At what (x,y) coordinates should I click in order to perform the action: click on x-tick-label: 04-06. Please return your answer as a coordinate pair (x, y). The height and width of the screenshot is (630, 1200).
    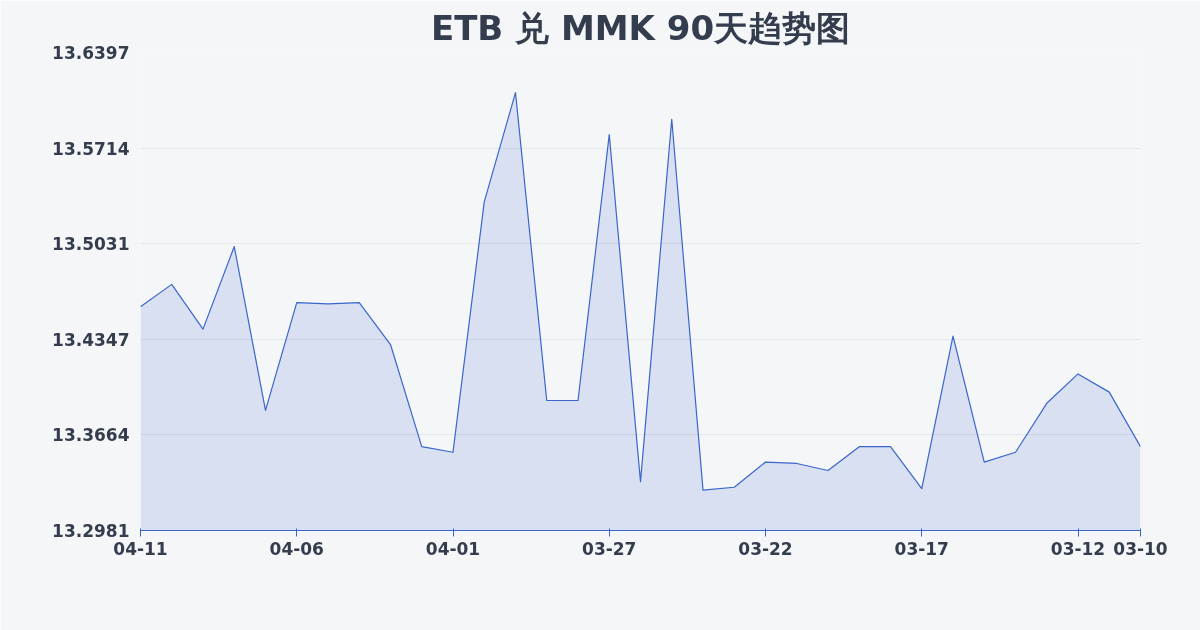
    Looking at the image, I should click on (296, 548).